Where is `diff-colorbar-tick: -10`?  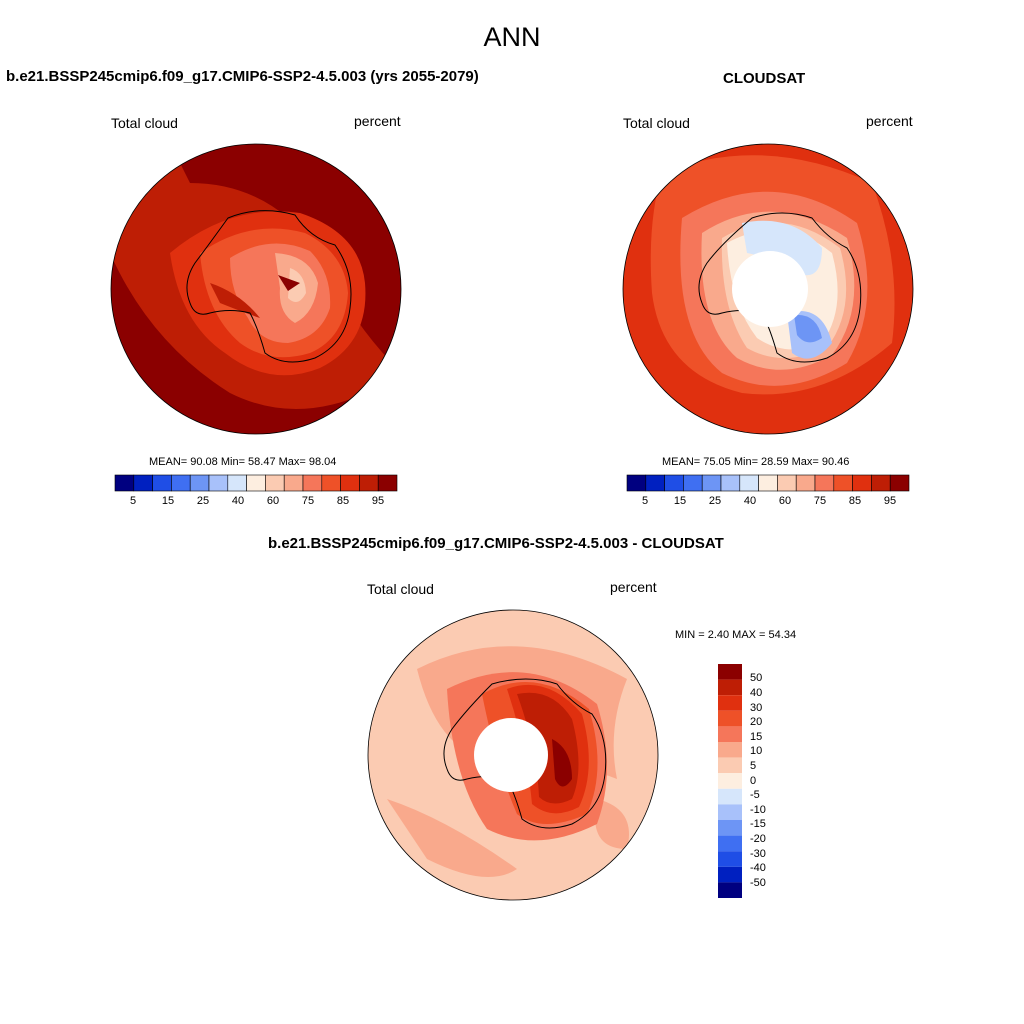 diff-colorbar-tick: -10 is located at coordinates (758, 810).